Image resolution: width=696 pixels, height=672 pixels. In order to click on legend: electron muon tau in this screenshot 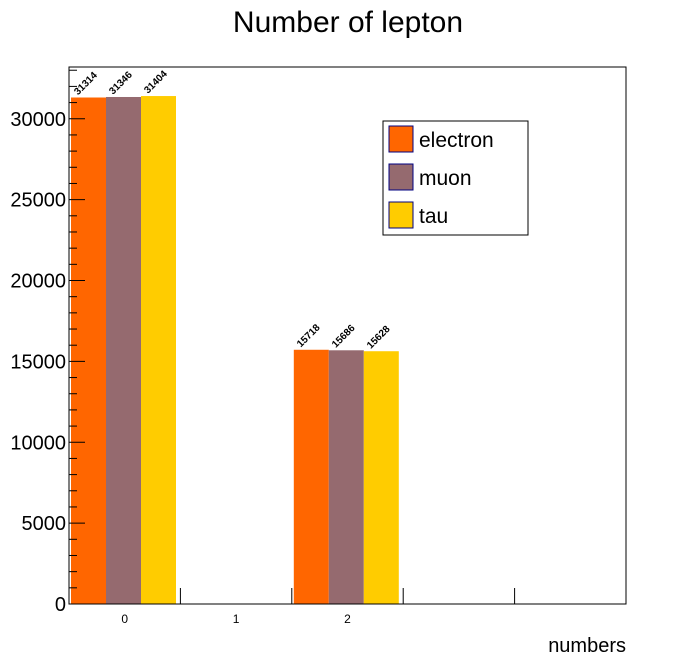, I will do `click(455, 178)`.